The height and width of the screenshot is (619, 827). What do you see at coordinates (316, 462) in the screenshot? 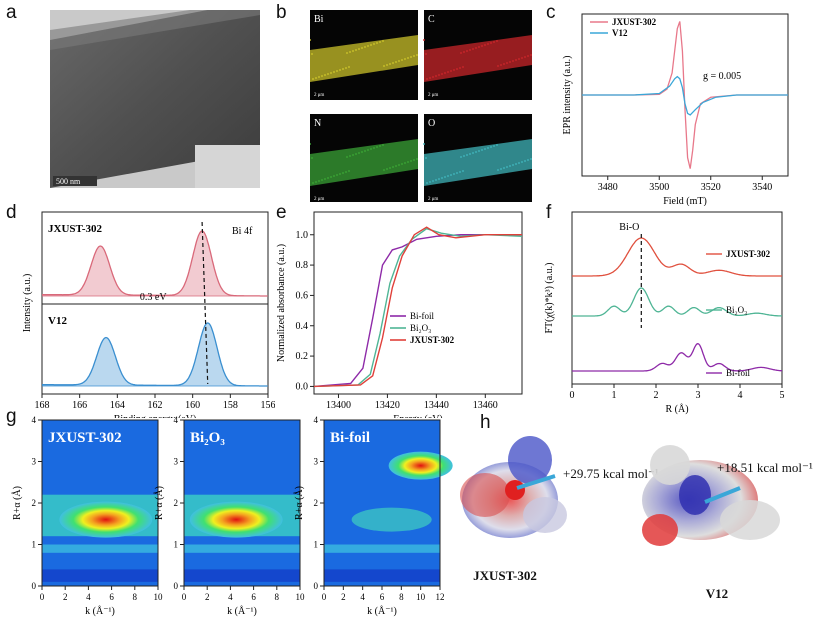
I see `y-tick-label: 3` at bounding box center [316, 462].